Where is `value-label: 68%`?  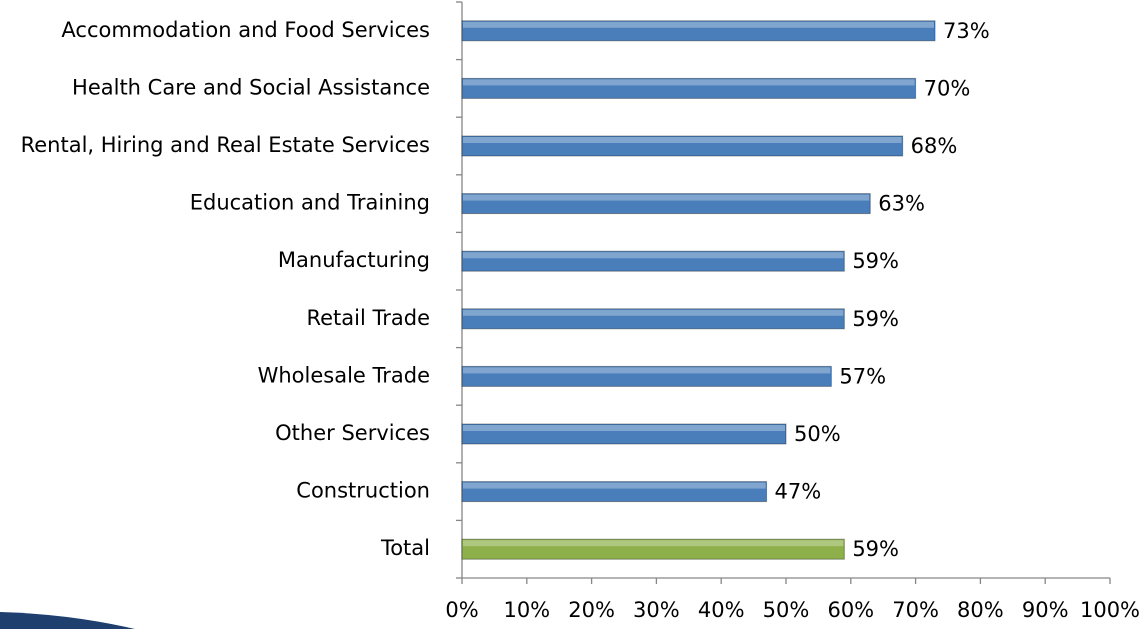
value-label: 68% is located at coordinates (934, 146).